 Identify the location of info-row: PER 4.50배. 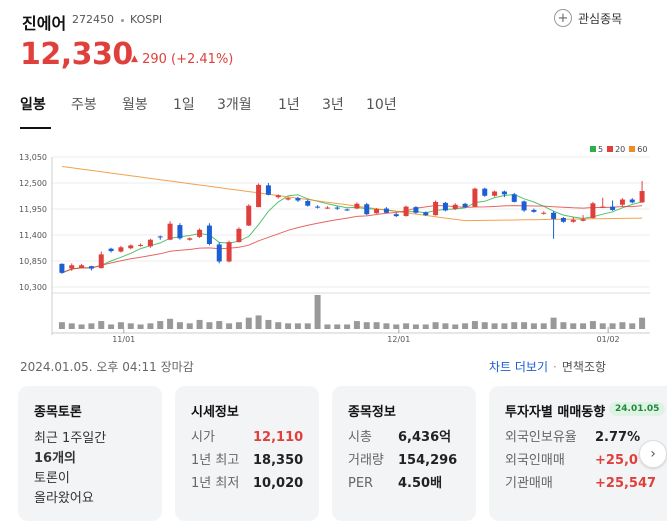
(395, 483).